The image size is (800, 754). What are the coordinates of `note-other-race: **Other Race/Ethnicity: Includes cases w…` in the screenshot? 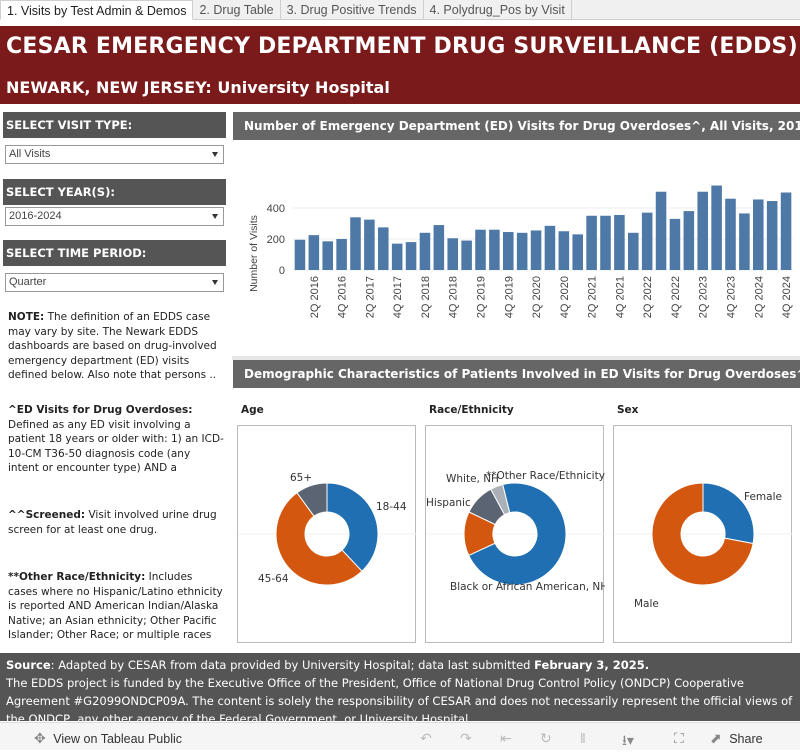 It's located at (116, 607).